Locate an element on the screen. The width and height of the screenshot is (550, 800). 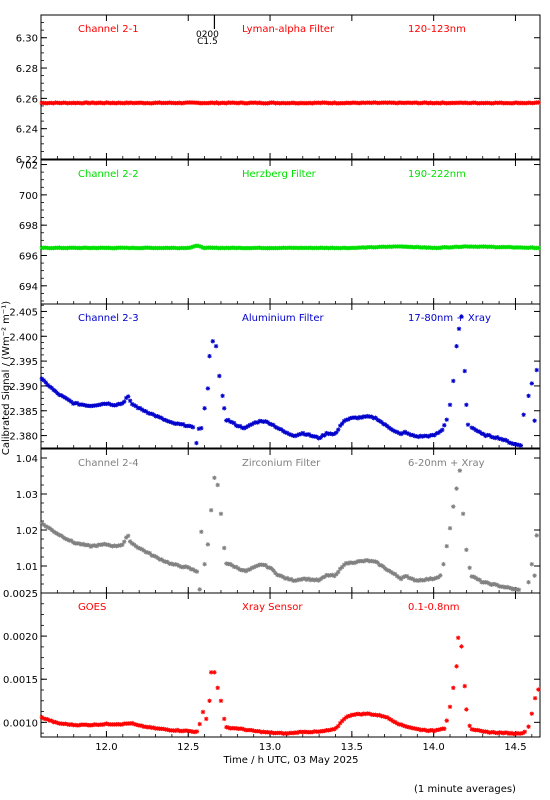
panel-label: Channel 2-4 is located at coordinates (108, 463).